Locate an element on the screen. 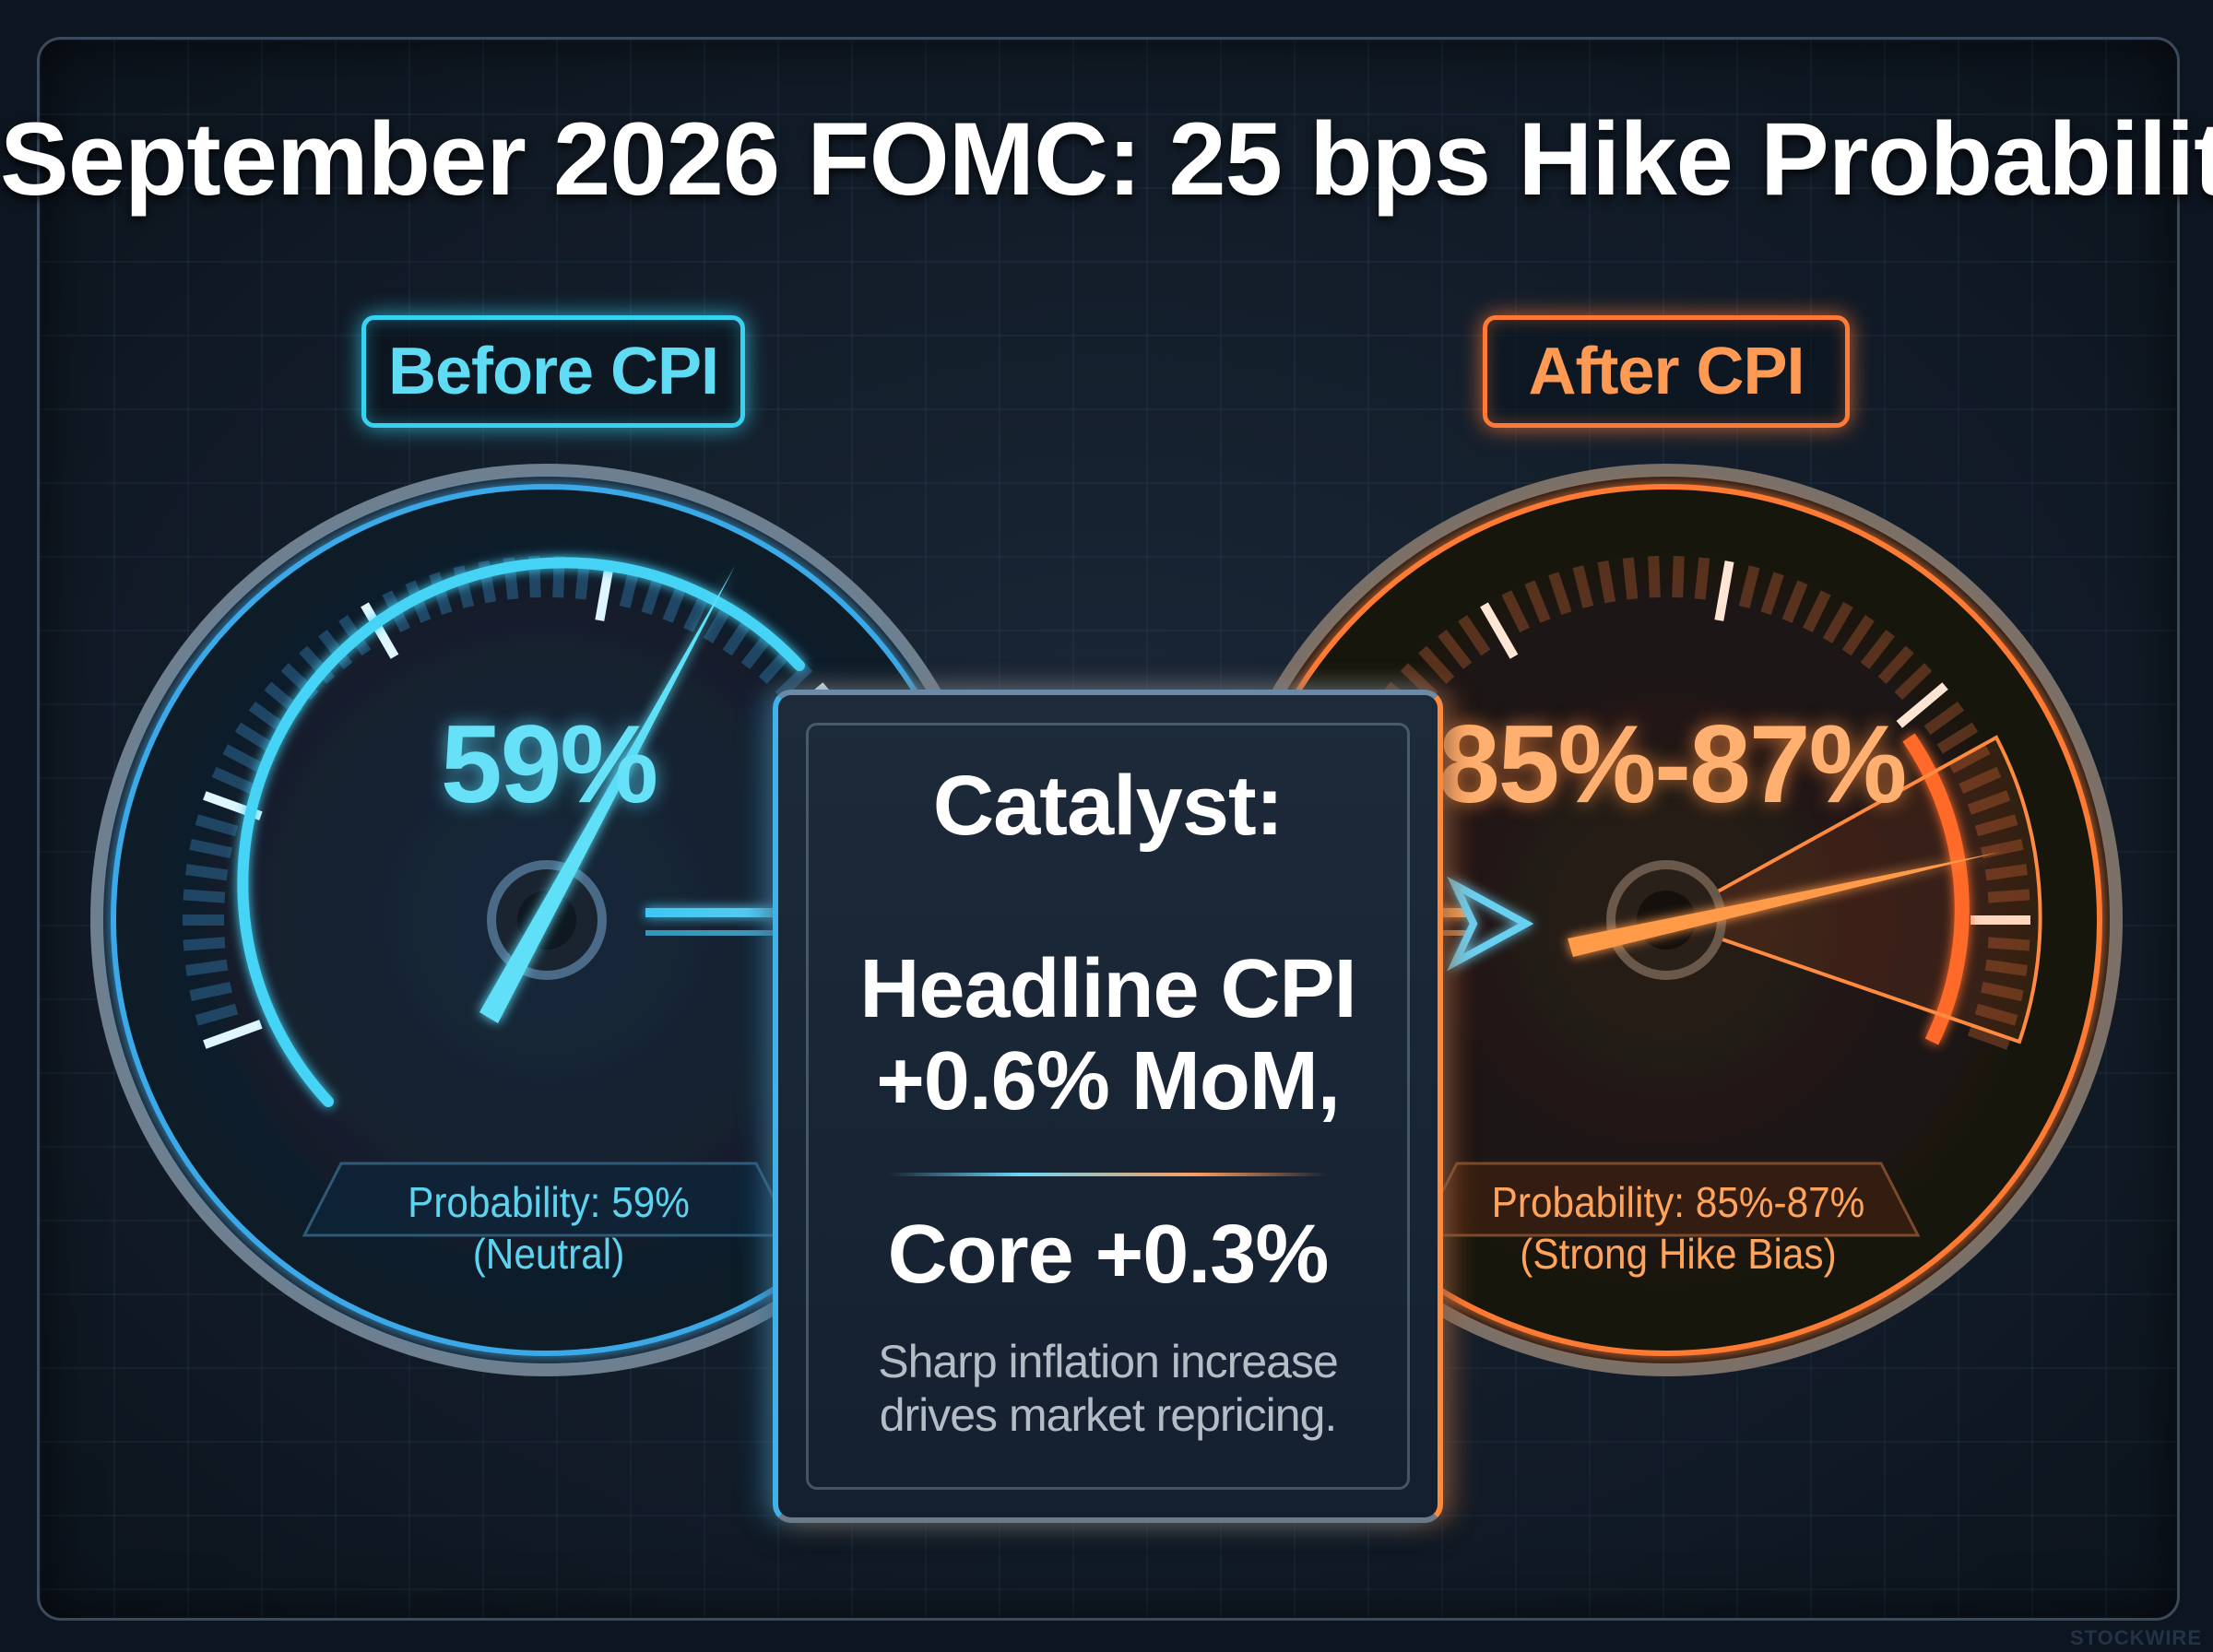  headline-cpi-line: Headline CPI is located at coordinates (1107, 989).